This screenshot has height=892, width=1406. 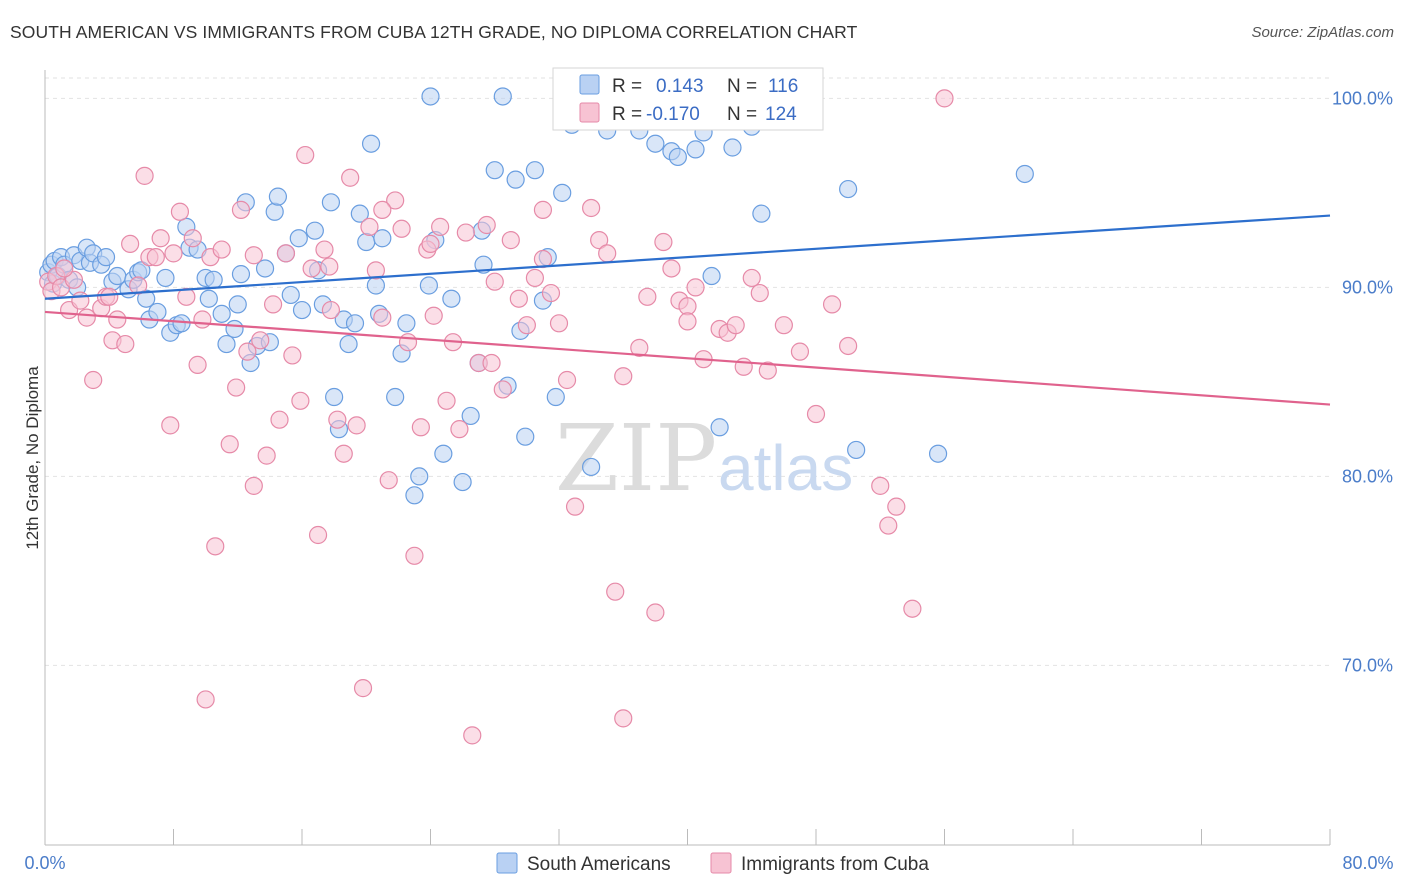 What do you see at coordinates (589, 112) in the screenshot?
I see `stats-swatch-cuba` at bounding box center [589, 112].